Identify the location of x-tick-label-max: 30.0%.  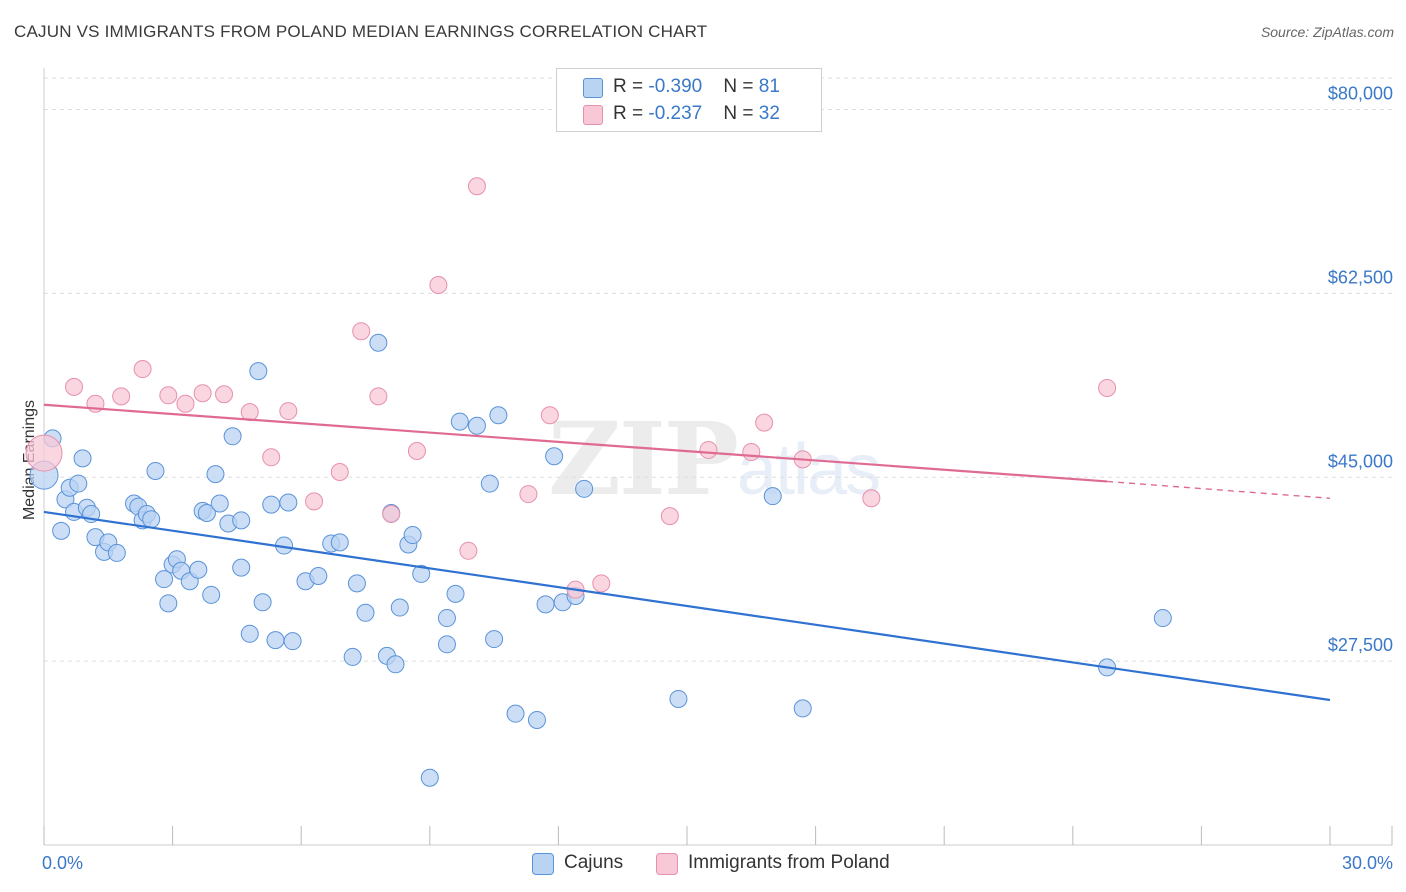
(1367, 863).